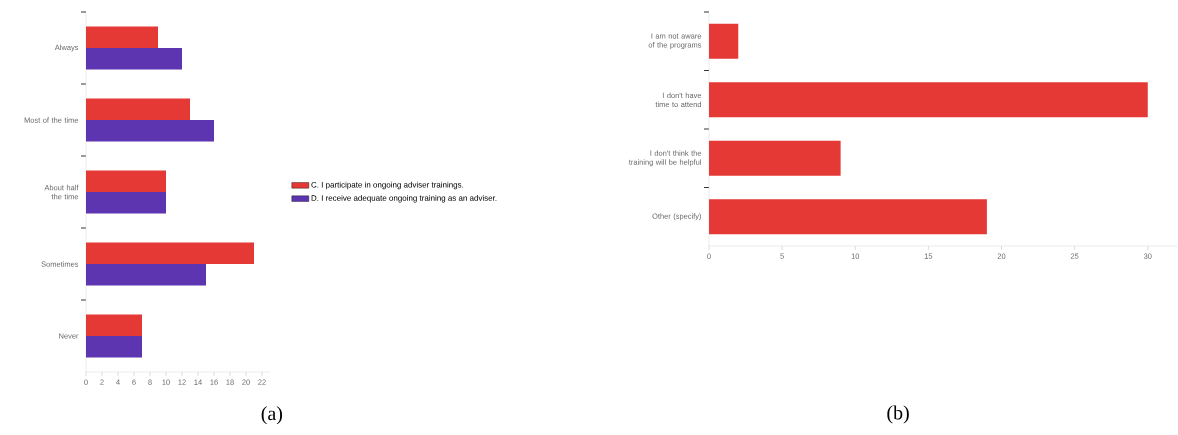 This screenshot has width=1178, height=435. What do you see at coordinates (272, 415) in the screenshot?
I see `text: (a)` at bounding box center [272, 415].